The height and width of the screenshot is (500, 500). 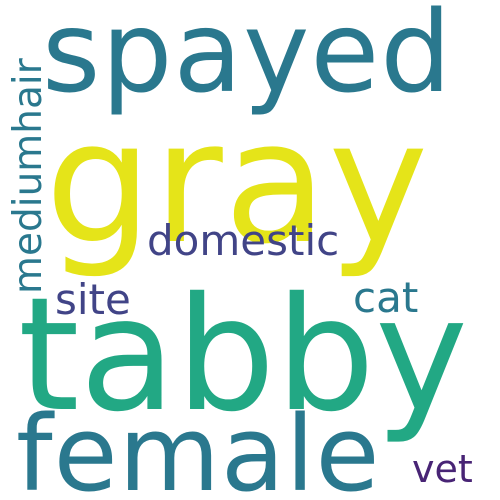 What do you see at coordinates (28, 176) in the screenshot?
I see `word-mediumhair: mediumhair` at bounding box center [28, 176].